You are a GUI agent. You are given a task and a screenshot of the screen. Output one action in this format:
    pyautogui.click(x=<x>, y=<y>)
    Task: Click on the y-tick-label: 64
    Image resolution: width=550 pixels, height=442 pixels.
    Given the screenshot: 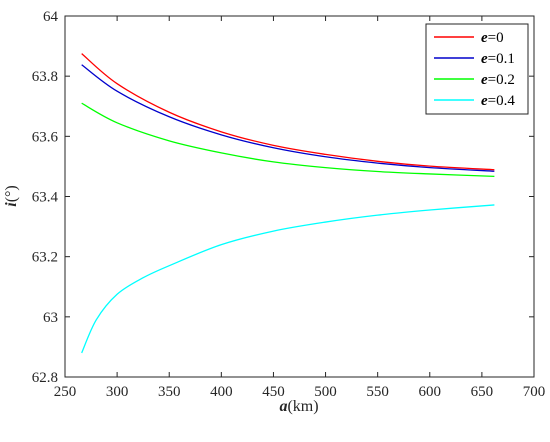 What is the action you would take?
    pyautogui.click(x=51, y=17)
    